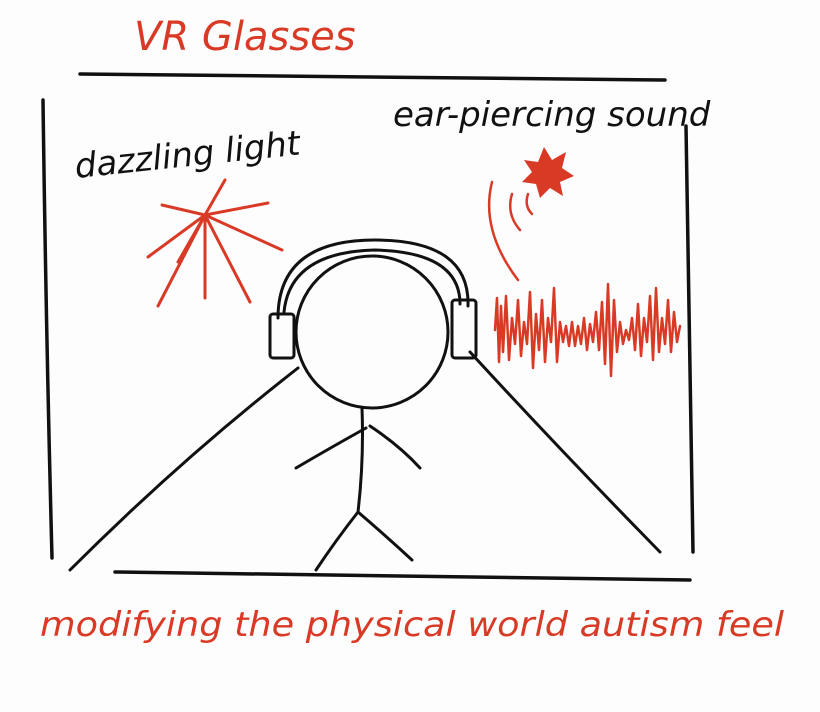  I want to click on sketch-caption: modifying the physical world autism feel, so click(412, 625).